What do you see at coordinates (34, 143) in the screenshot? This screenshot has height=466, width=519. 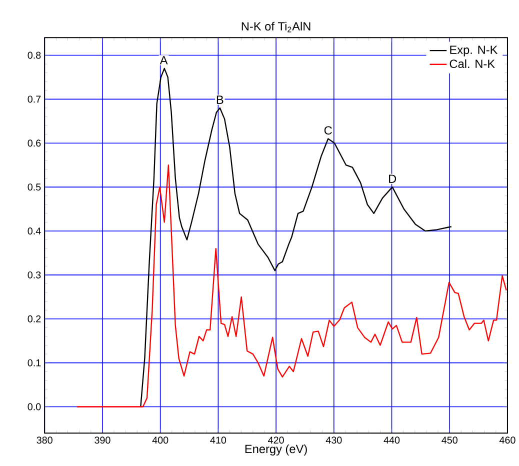 I see `y-tick-label: 0.6` at bounding box center [34, 143].